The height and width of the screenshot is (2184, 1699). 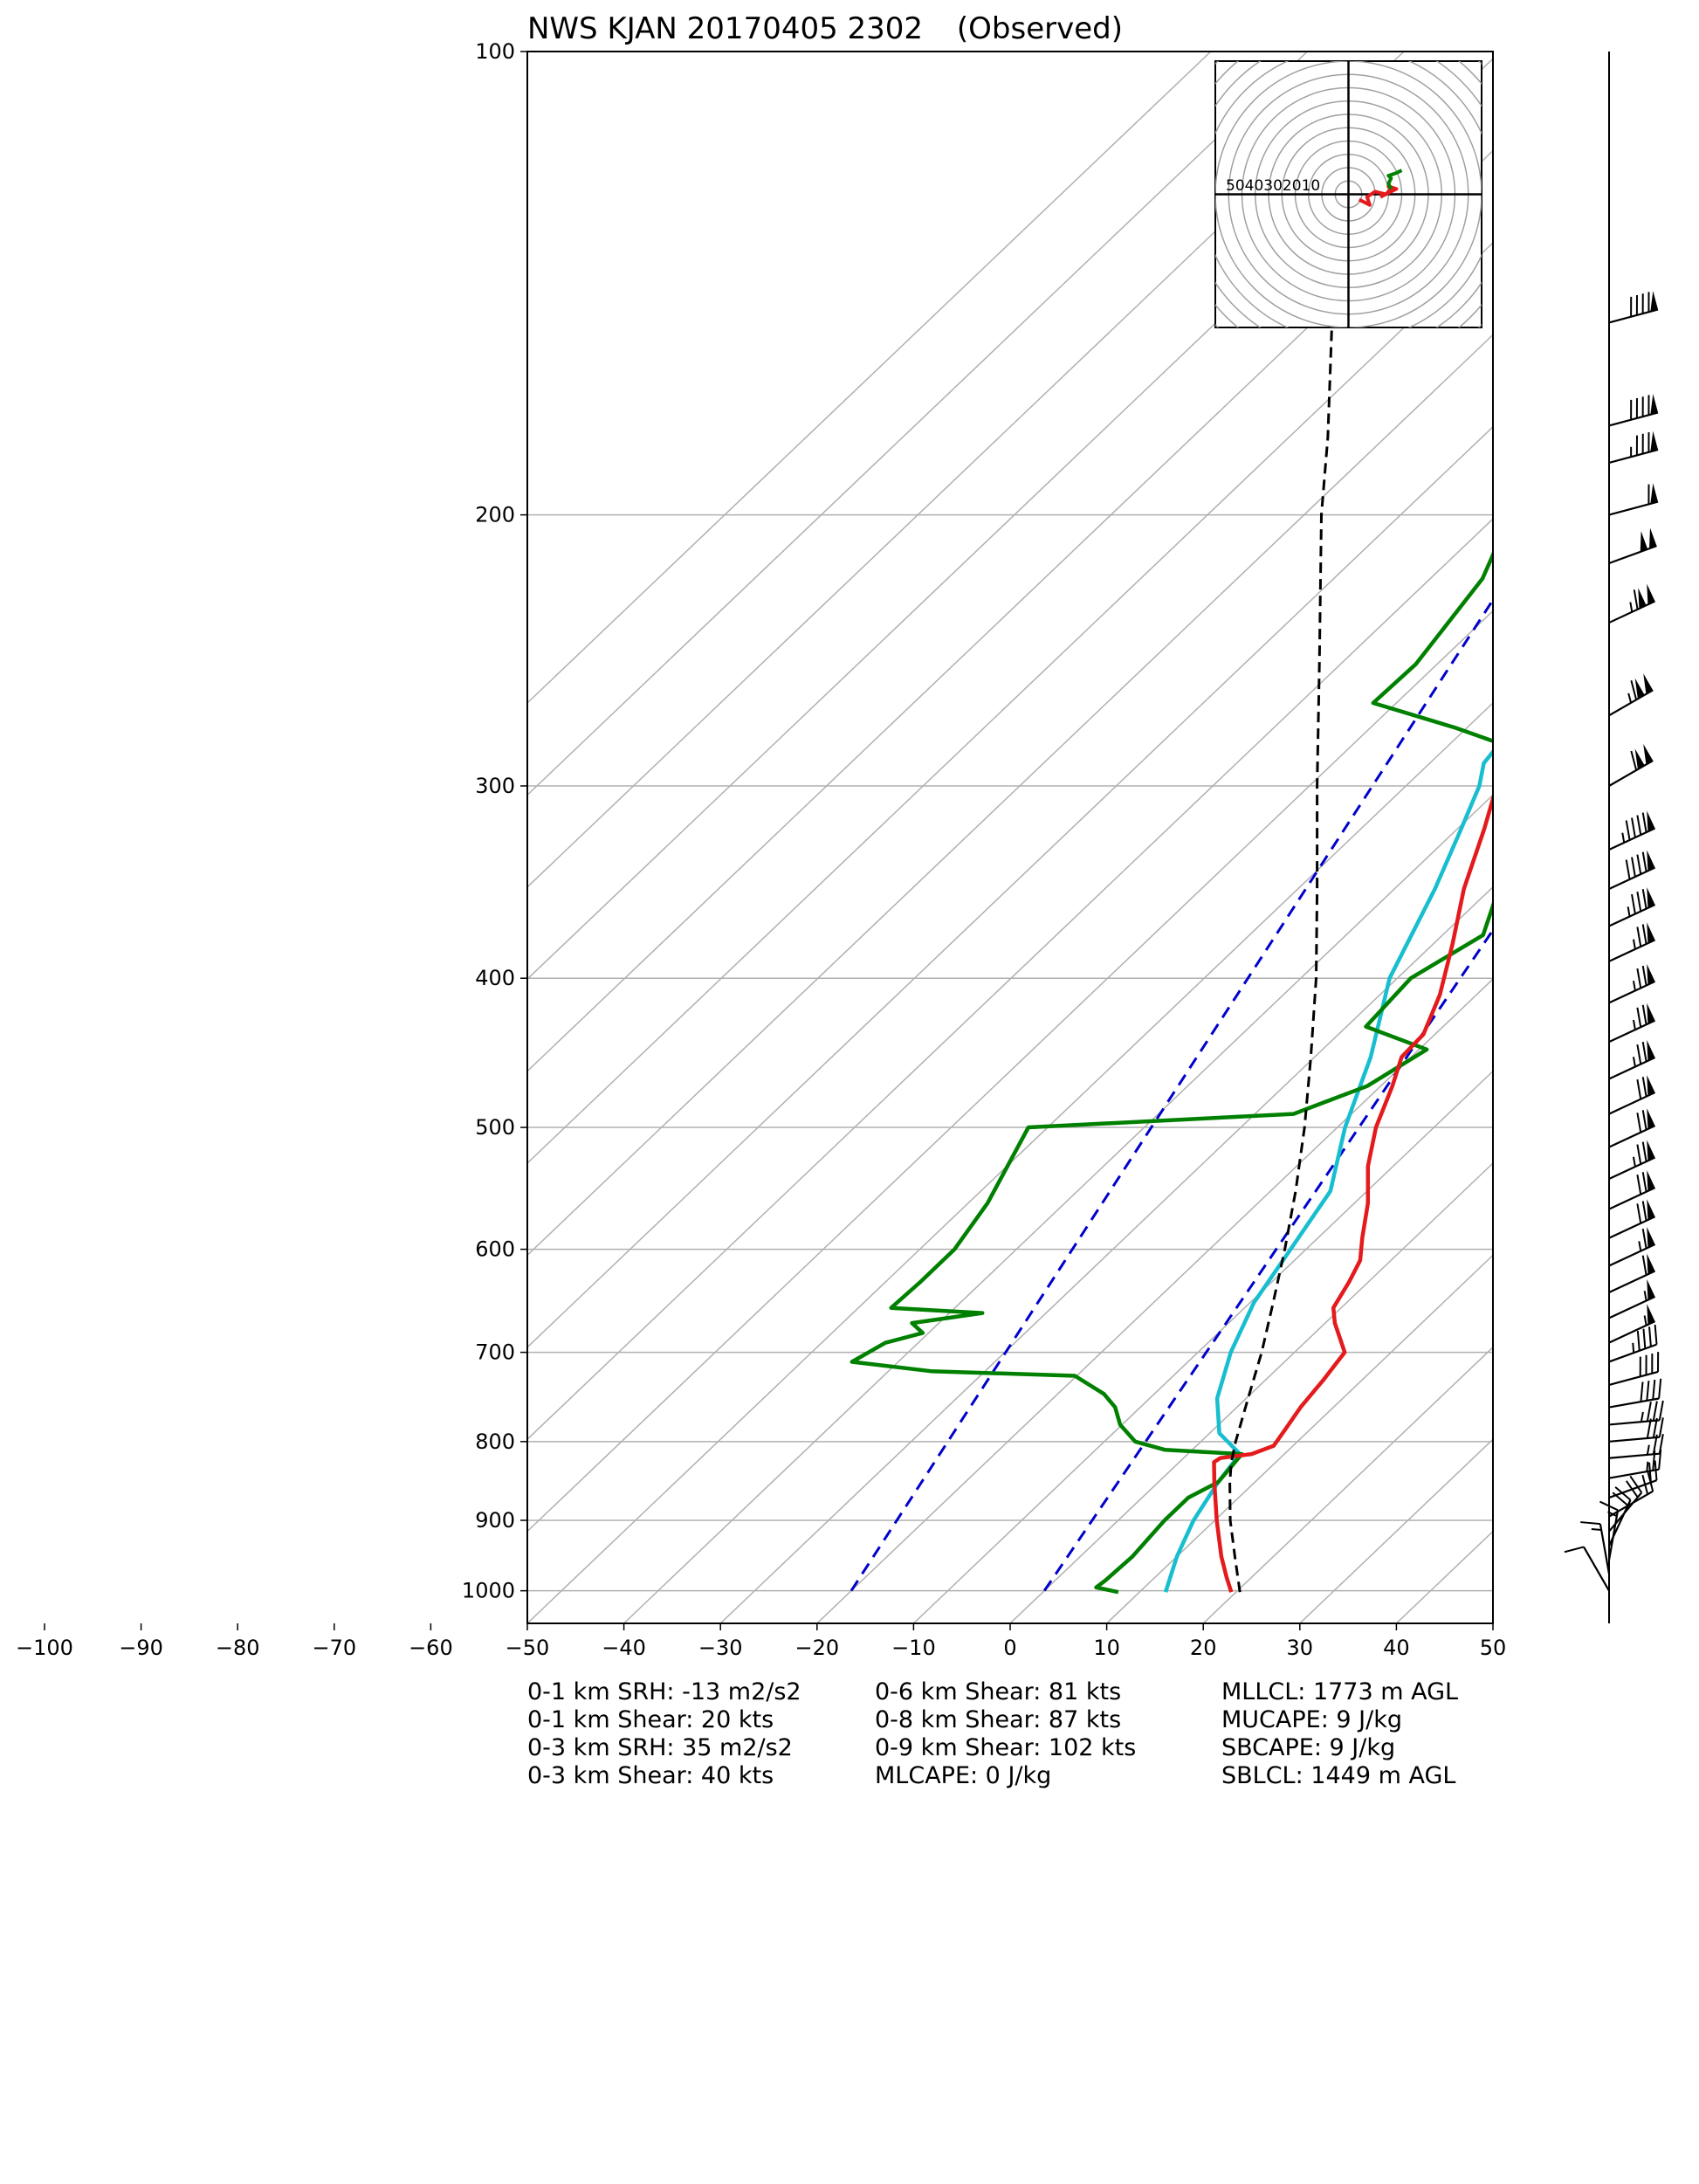 What do you see at coordinates (650, 1775) in the screenshot?
I see `stat-shear-0-3: 0-3 km Shear: 40 kts` at bounding box center [650, 1775].